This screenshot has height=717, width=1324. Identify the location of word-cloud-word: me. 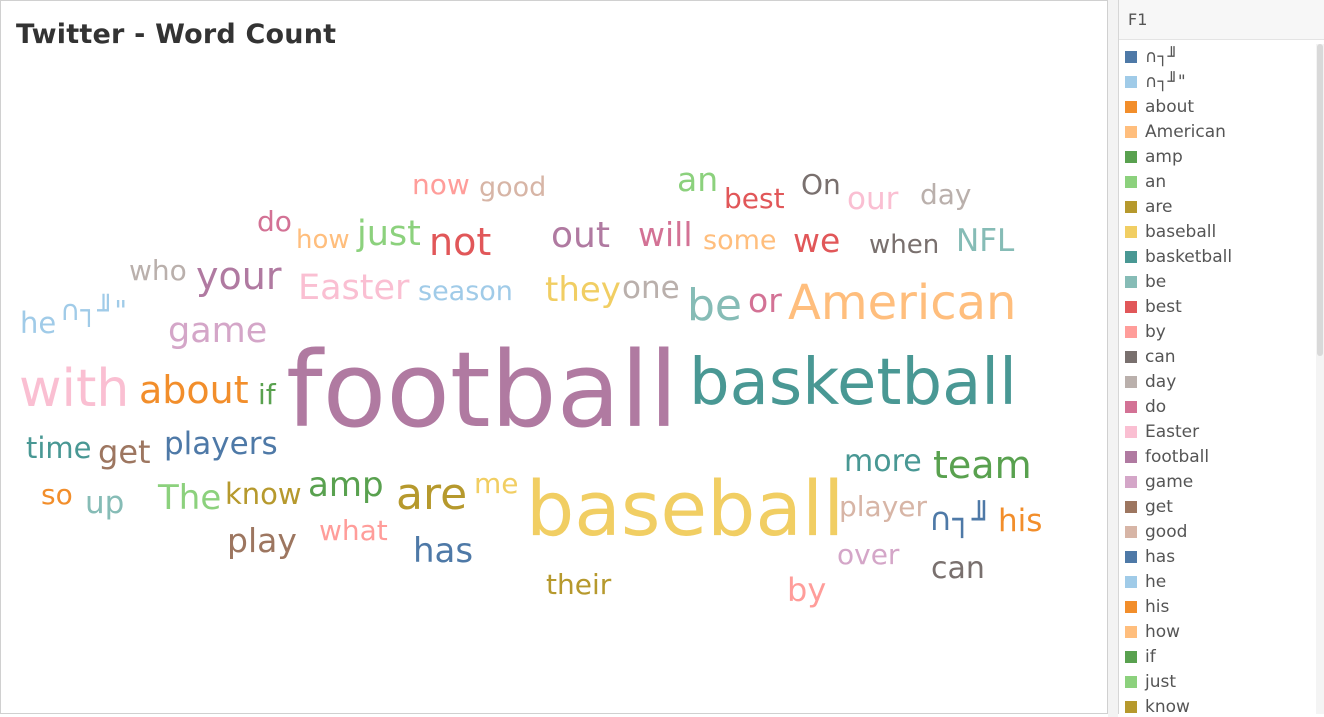
(496, 483).